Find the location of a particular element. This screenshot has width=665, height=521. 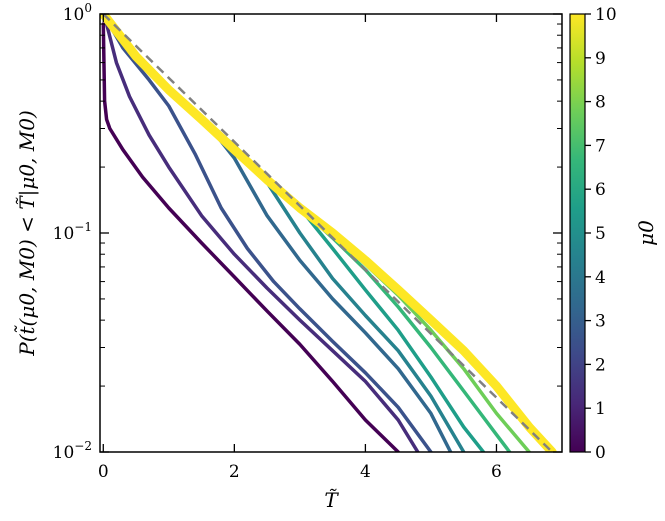

colorbar-axis: 0 1 2 3 4 5 6 7 8 9 10 is located at coordinates (601, 234).